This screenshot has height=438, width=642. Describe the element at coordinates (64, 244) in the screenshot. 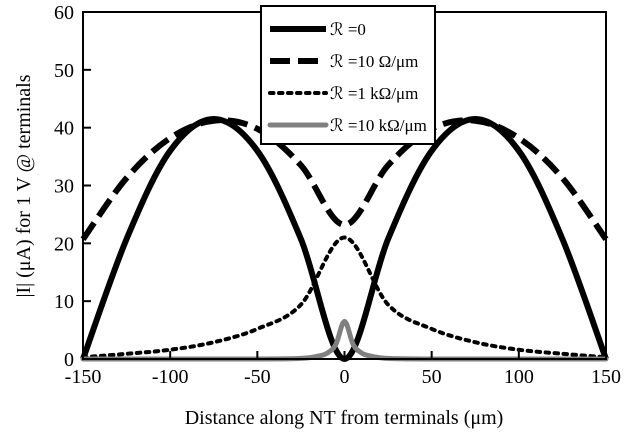

I see `y-tick-label: 20` at that location.